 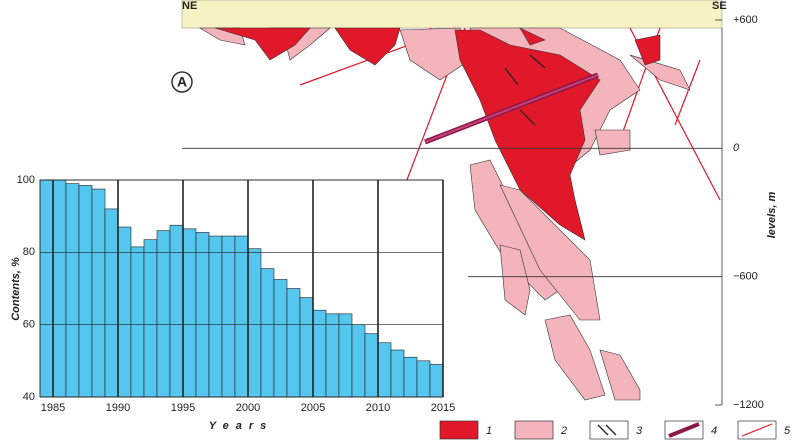 I want to click on y-tick-label: 100, so click(x=26, y=180).